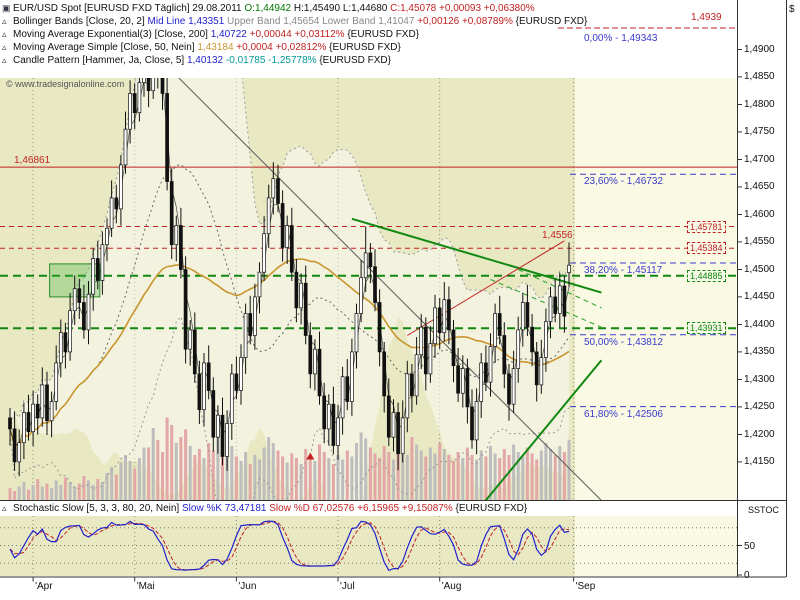  Describe the element at coordinates (546, 303) in the screenshot. I see `green-channel-dash-a` at that location.